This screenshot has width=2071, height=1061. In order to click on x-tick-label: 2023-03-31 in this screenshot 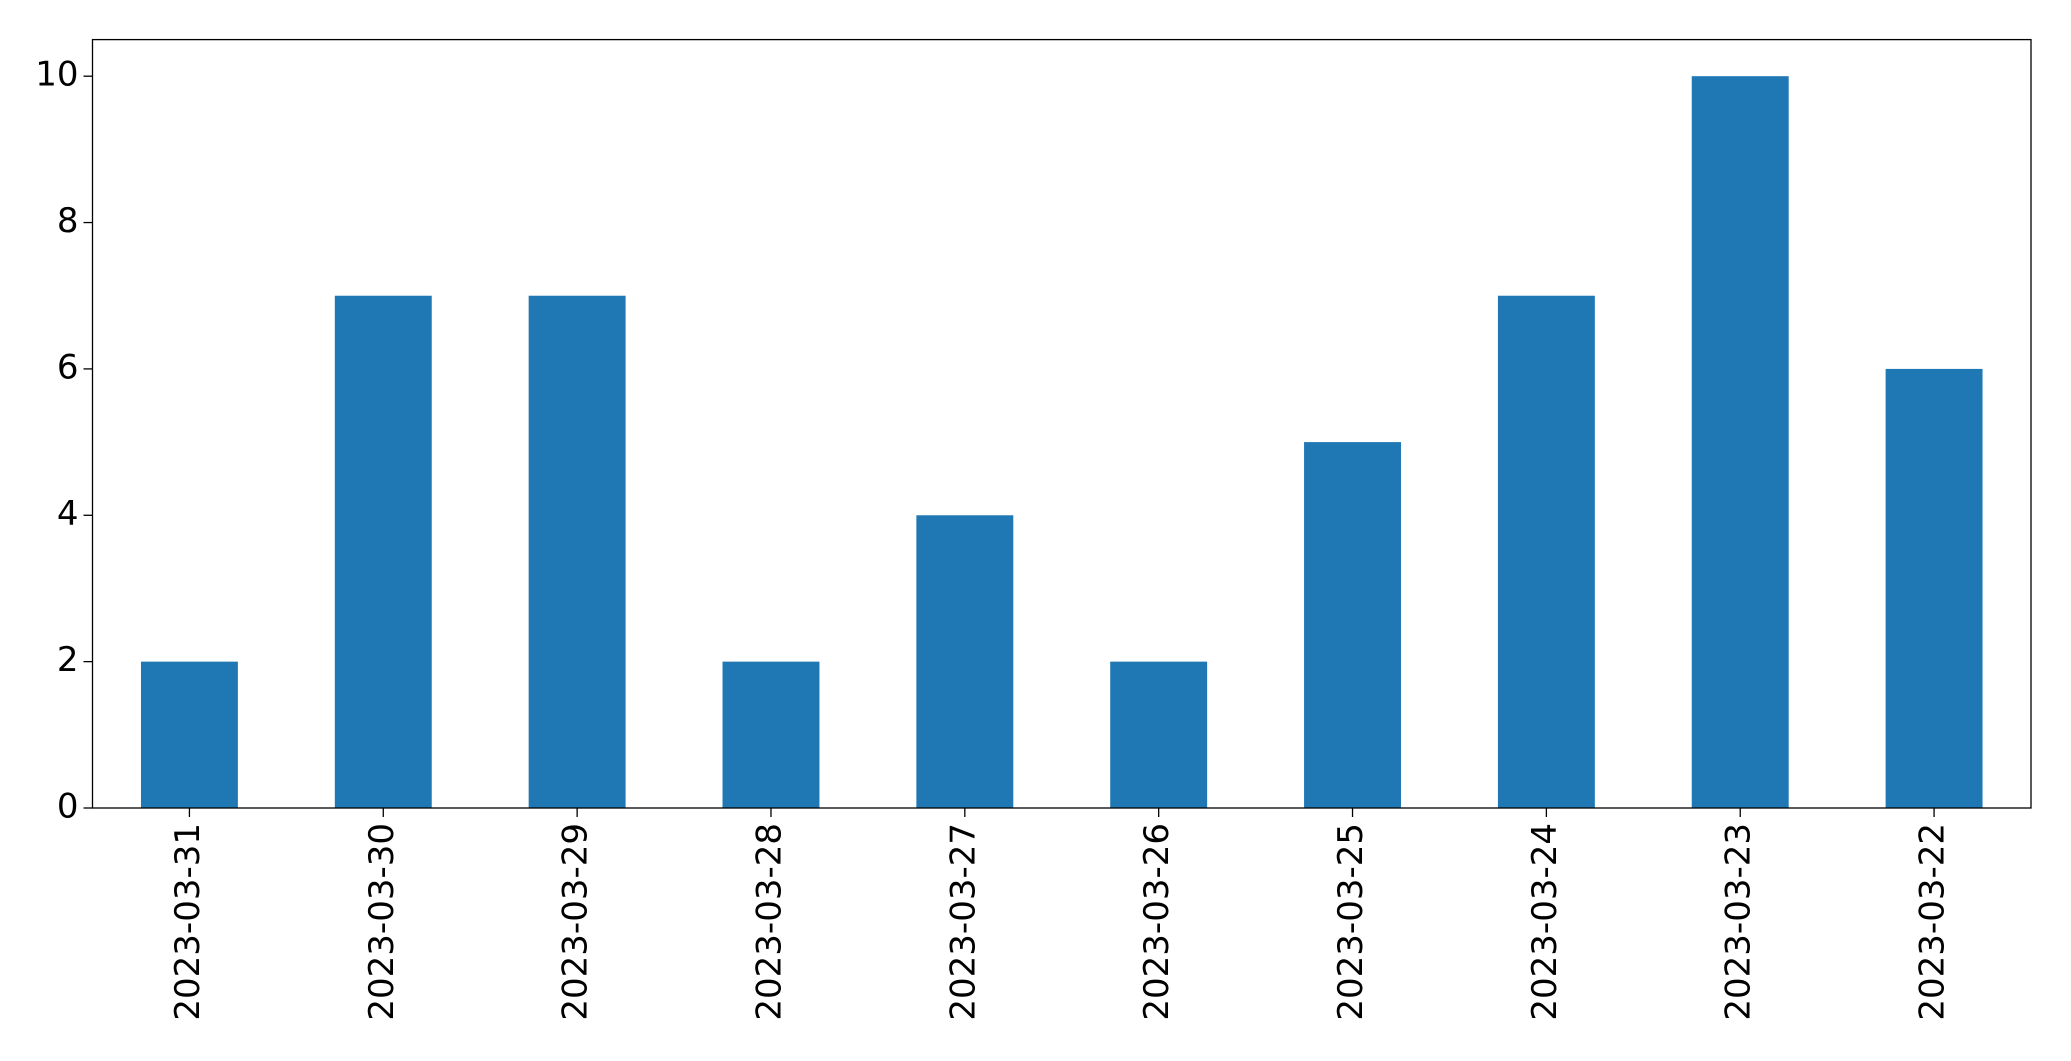, I will do `click(188, 922)`.